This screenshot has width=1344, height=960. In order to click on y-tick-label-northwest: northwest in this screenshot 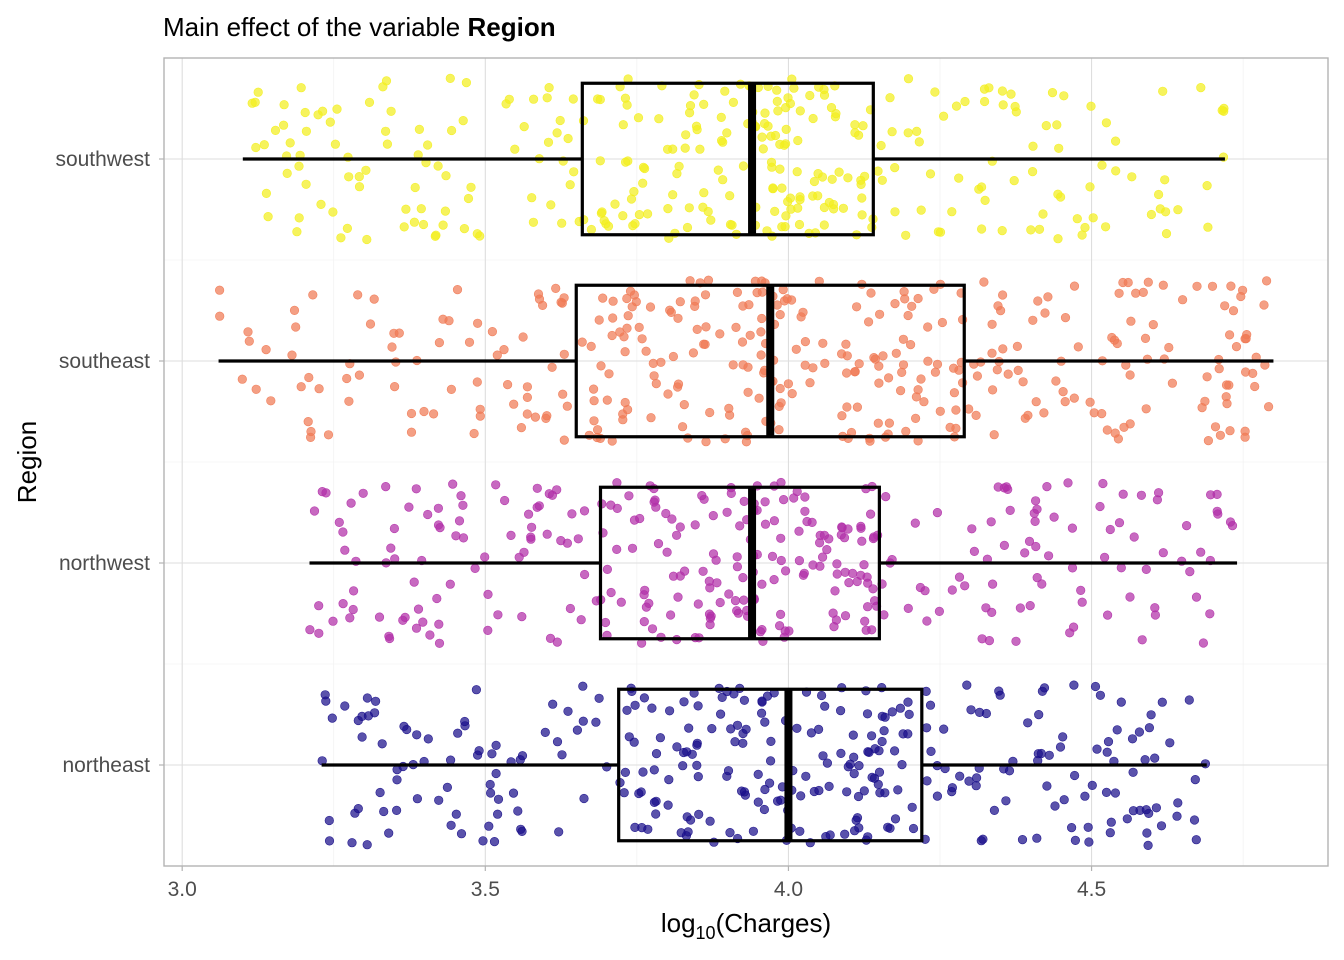, I will do `click(104, 563)`.